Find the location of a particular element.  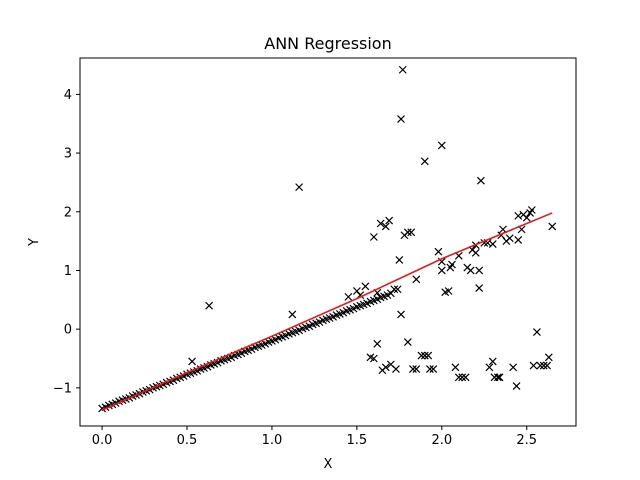

chart-title: ANN Regression is located at coordinates (327, 43).